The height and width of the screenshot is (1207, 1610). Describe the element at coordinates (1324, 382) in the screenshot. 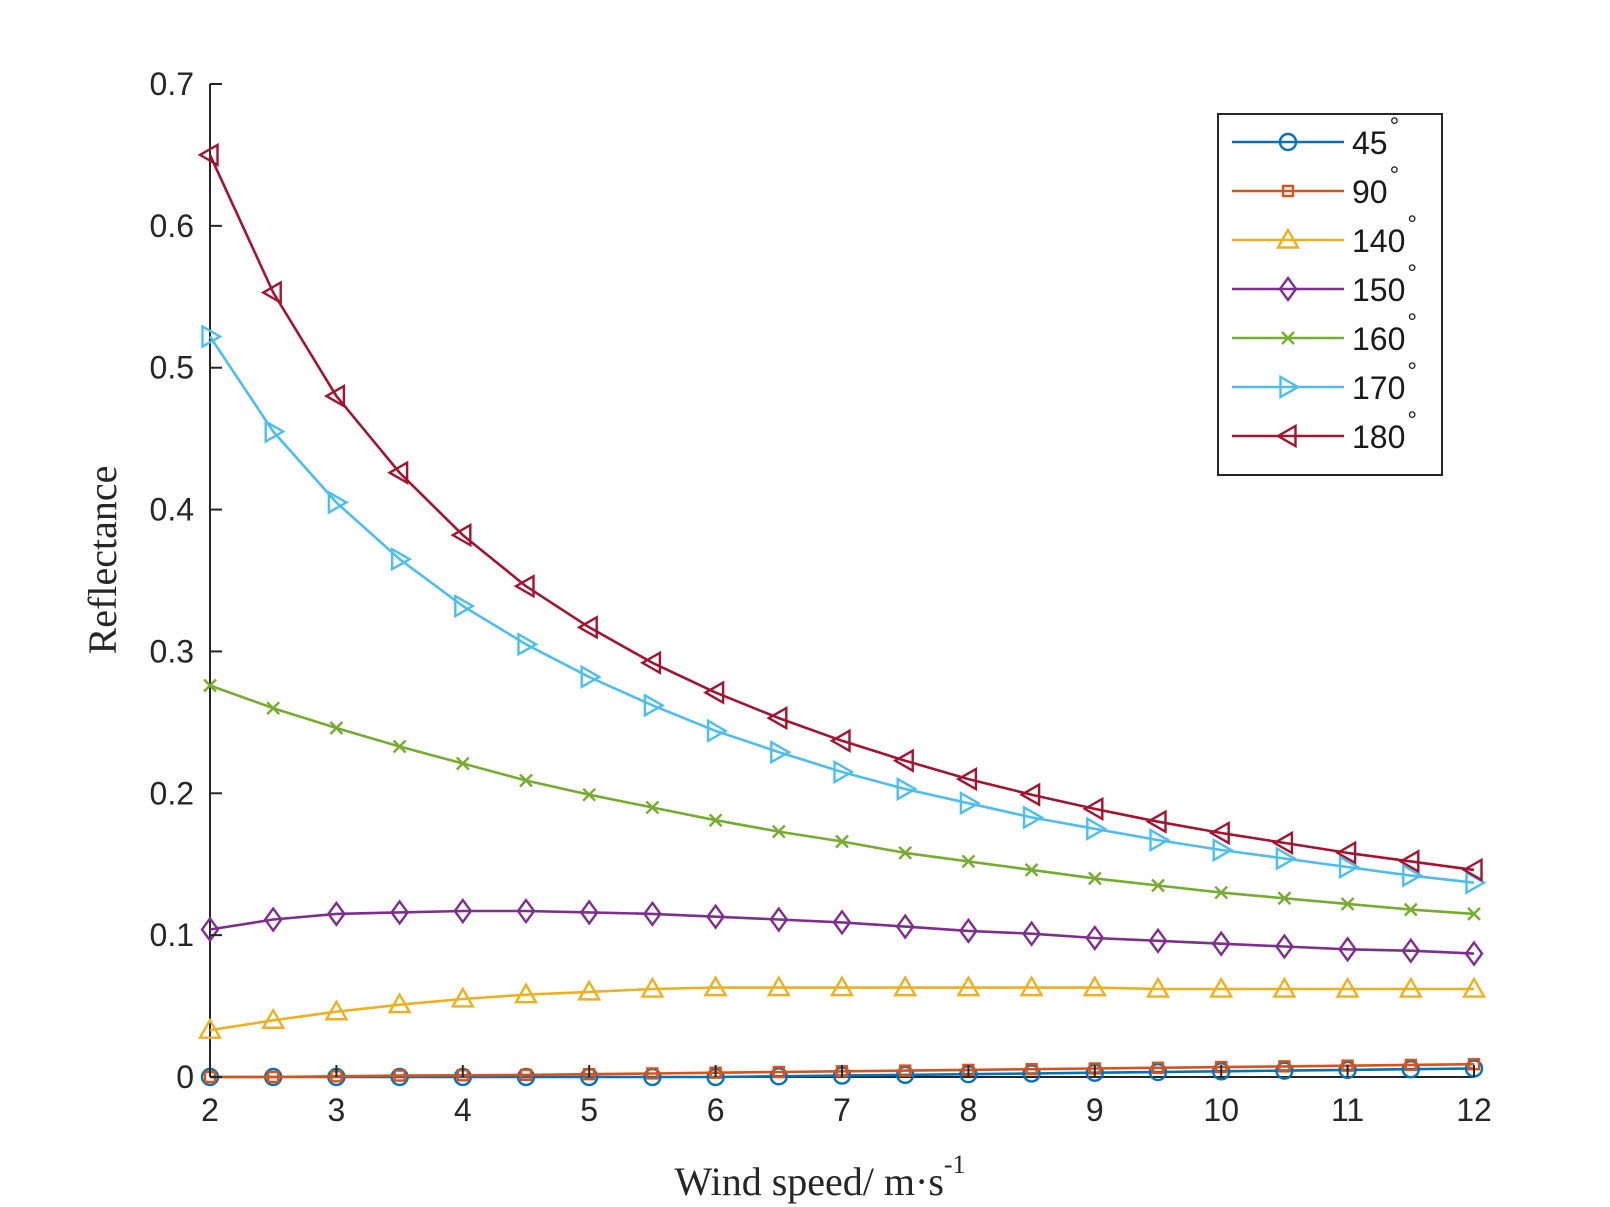

I see `legend-item-170: 170°` at that location.